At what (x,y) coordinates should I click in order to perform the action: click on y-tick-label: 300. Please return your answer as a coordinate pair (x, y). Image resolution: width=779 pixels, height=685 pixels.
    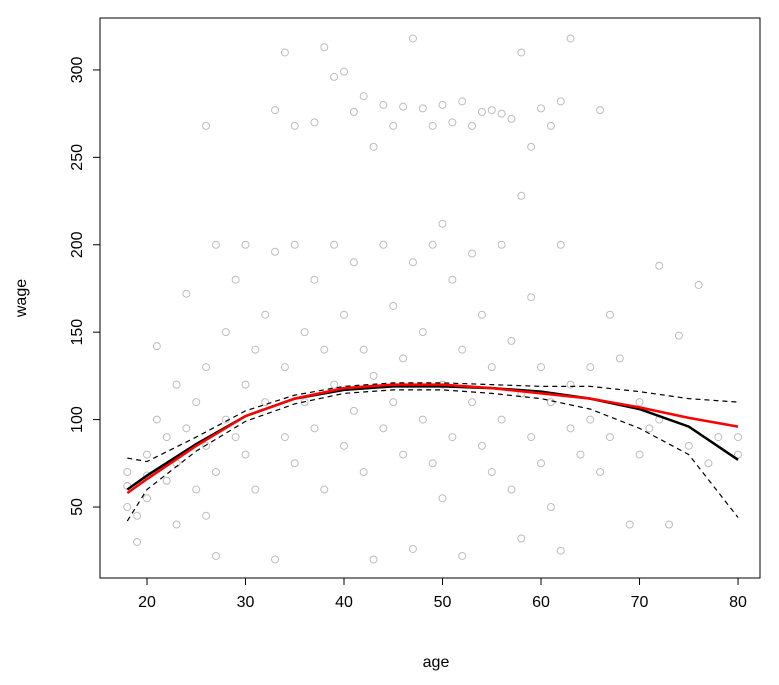
    Looking at the image, I should click on (77, 69).